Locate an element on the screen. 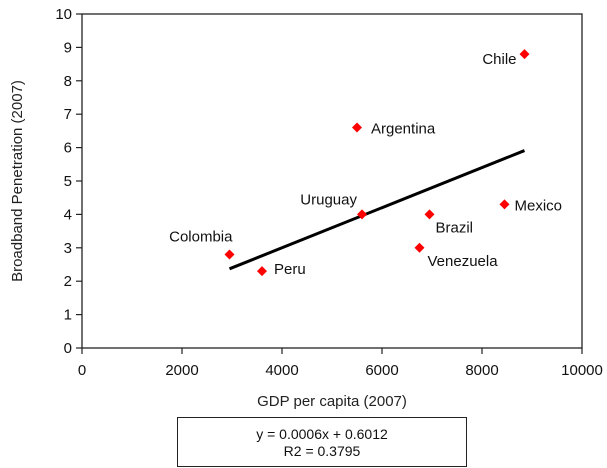 The image size is (607, 468). y-axis-title: Broadband Penetration (2007) is located at coordinates (17, 181).